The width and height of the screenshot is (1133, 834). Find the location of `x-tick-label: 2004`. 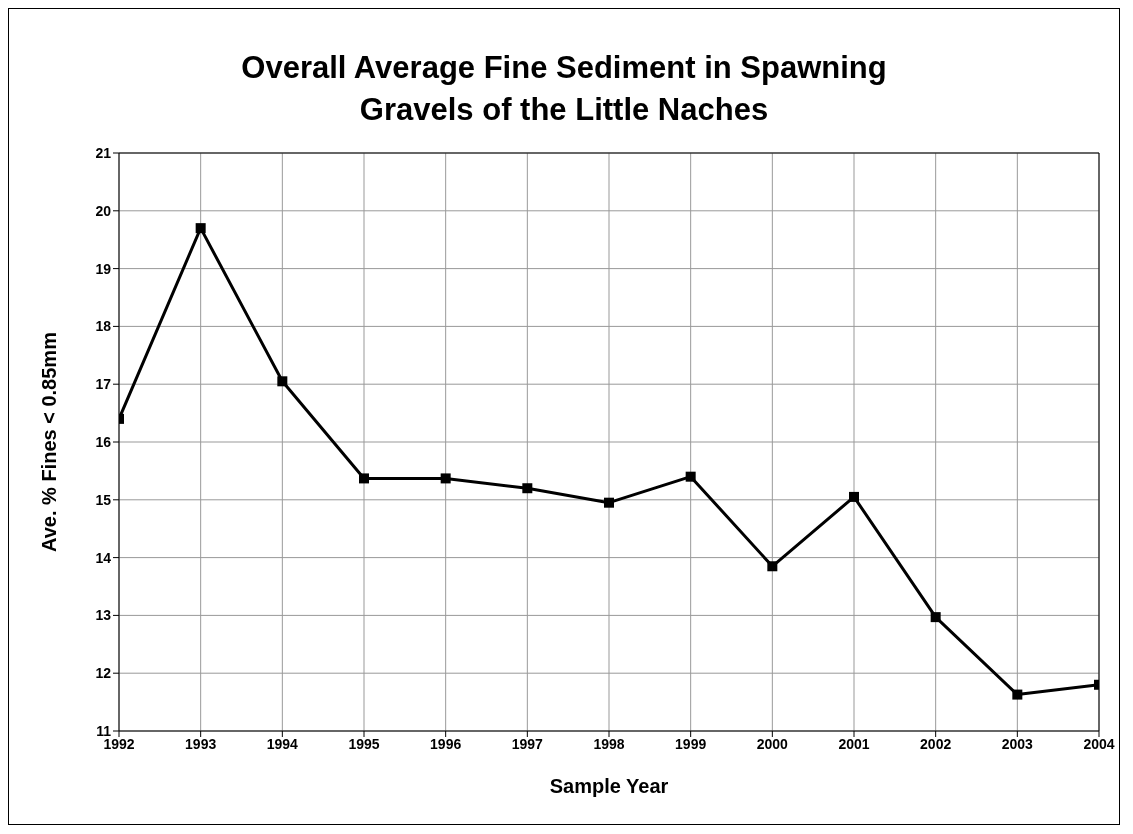

x-tick-label: 2004 is located at coordinates (1099, 743).